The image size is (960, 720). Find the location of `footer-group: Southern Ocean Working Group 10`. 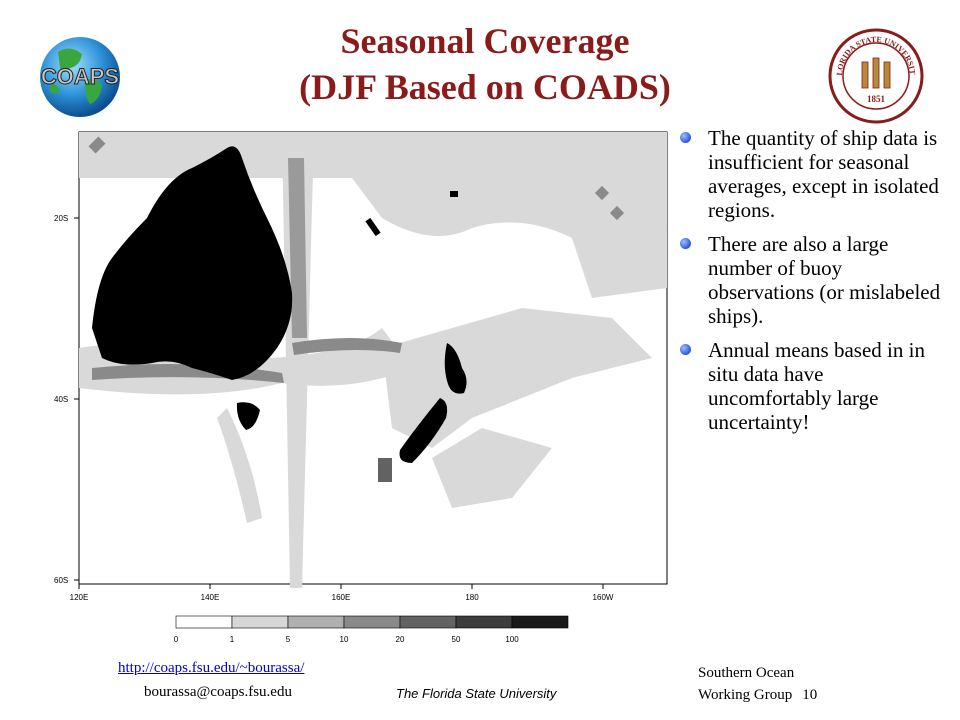

footer-group: Southern Ocean Working Group 10 is located at coordinates (757, 684).